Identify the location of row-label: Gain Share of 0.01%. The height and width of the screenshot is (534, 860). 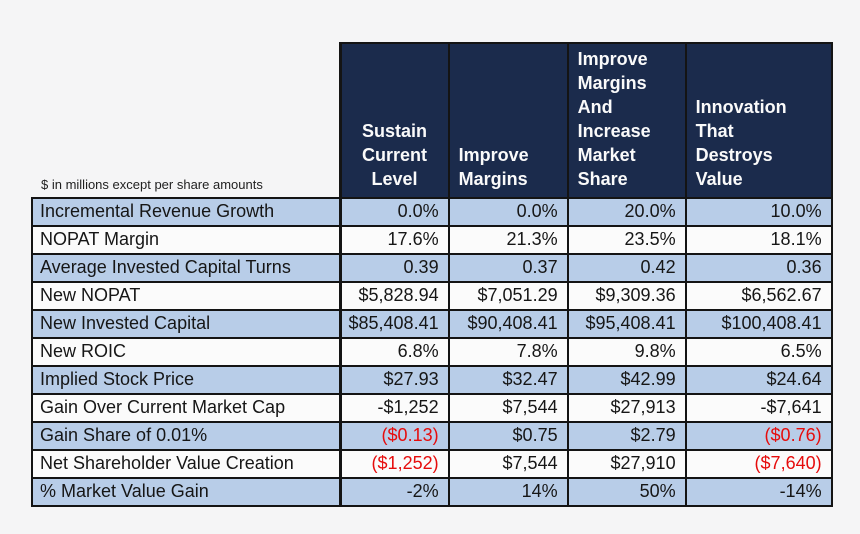
(186, 436).